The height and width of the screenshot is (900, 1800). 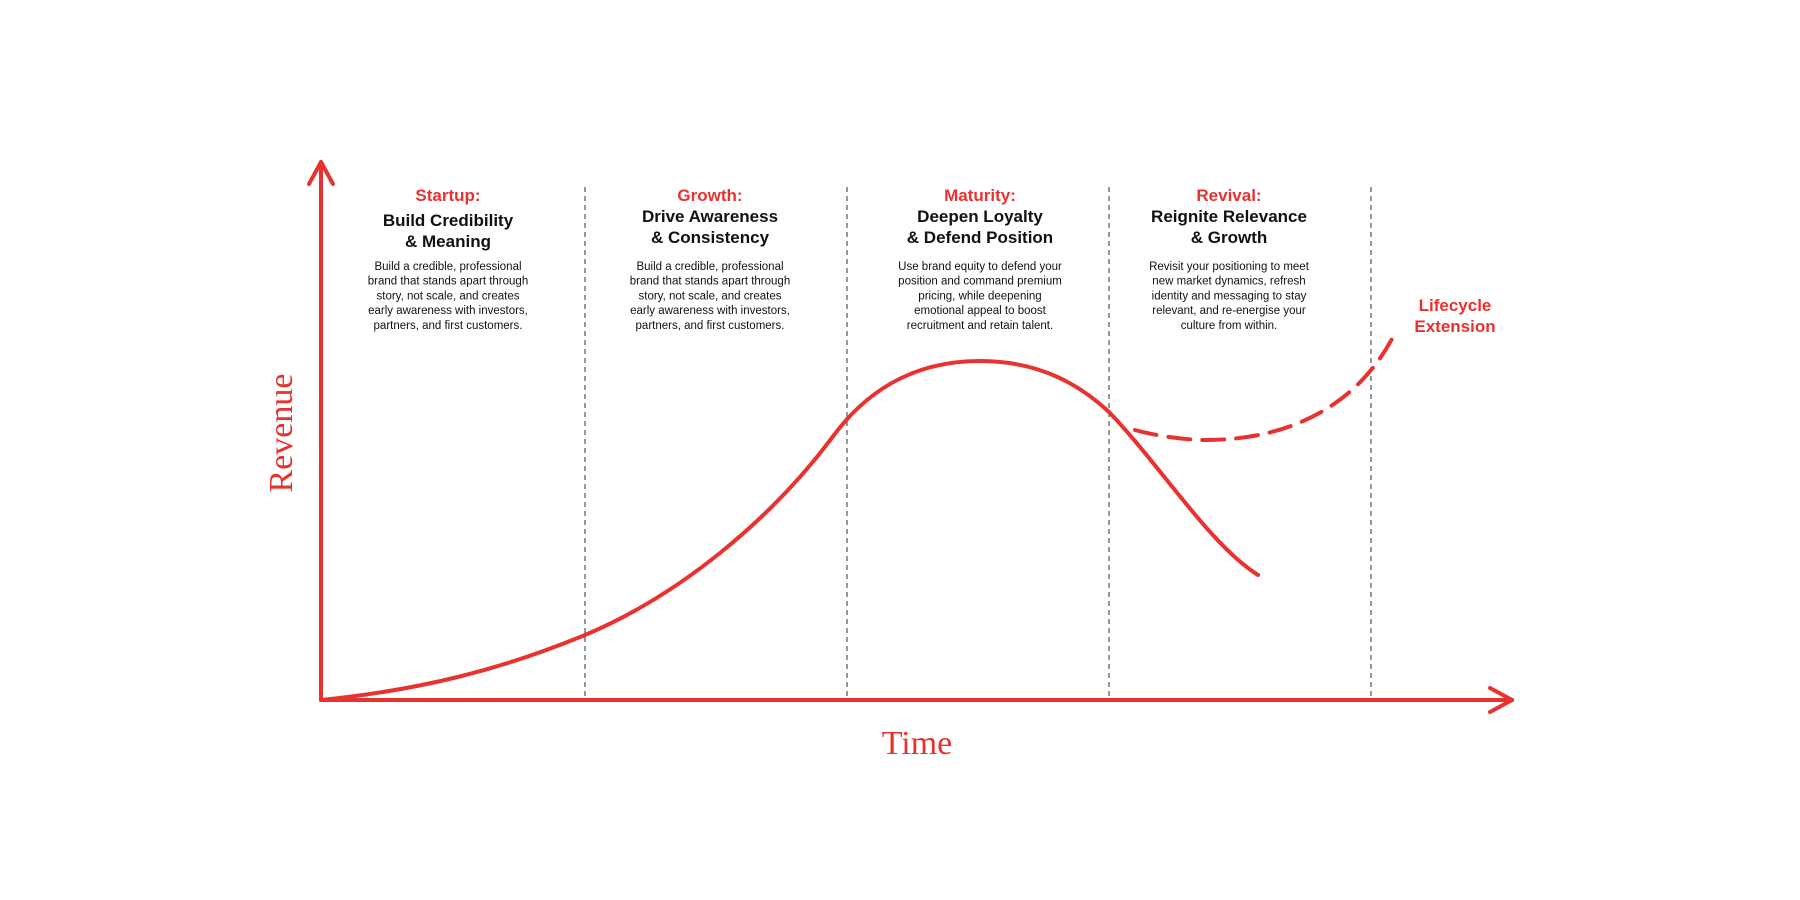 What do you see at coordinates (1228, 282) in the screenshot?
I see `stage-description: new market dynamics, refresh` at bounding box center [1228, 282].